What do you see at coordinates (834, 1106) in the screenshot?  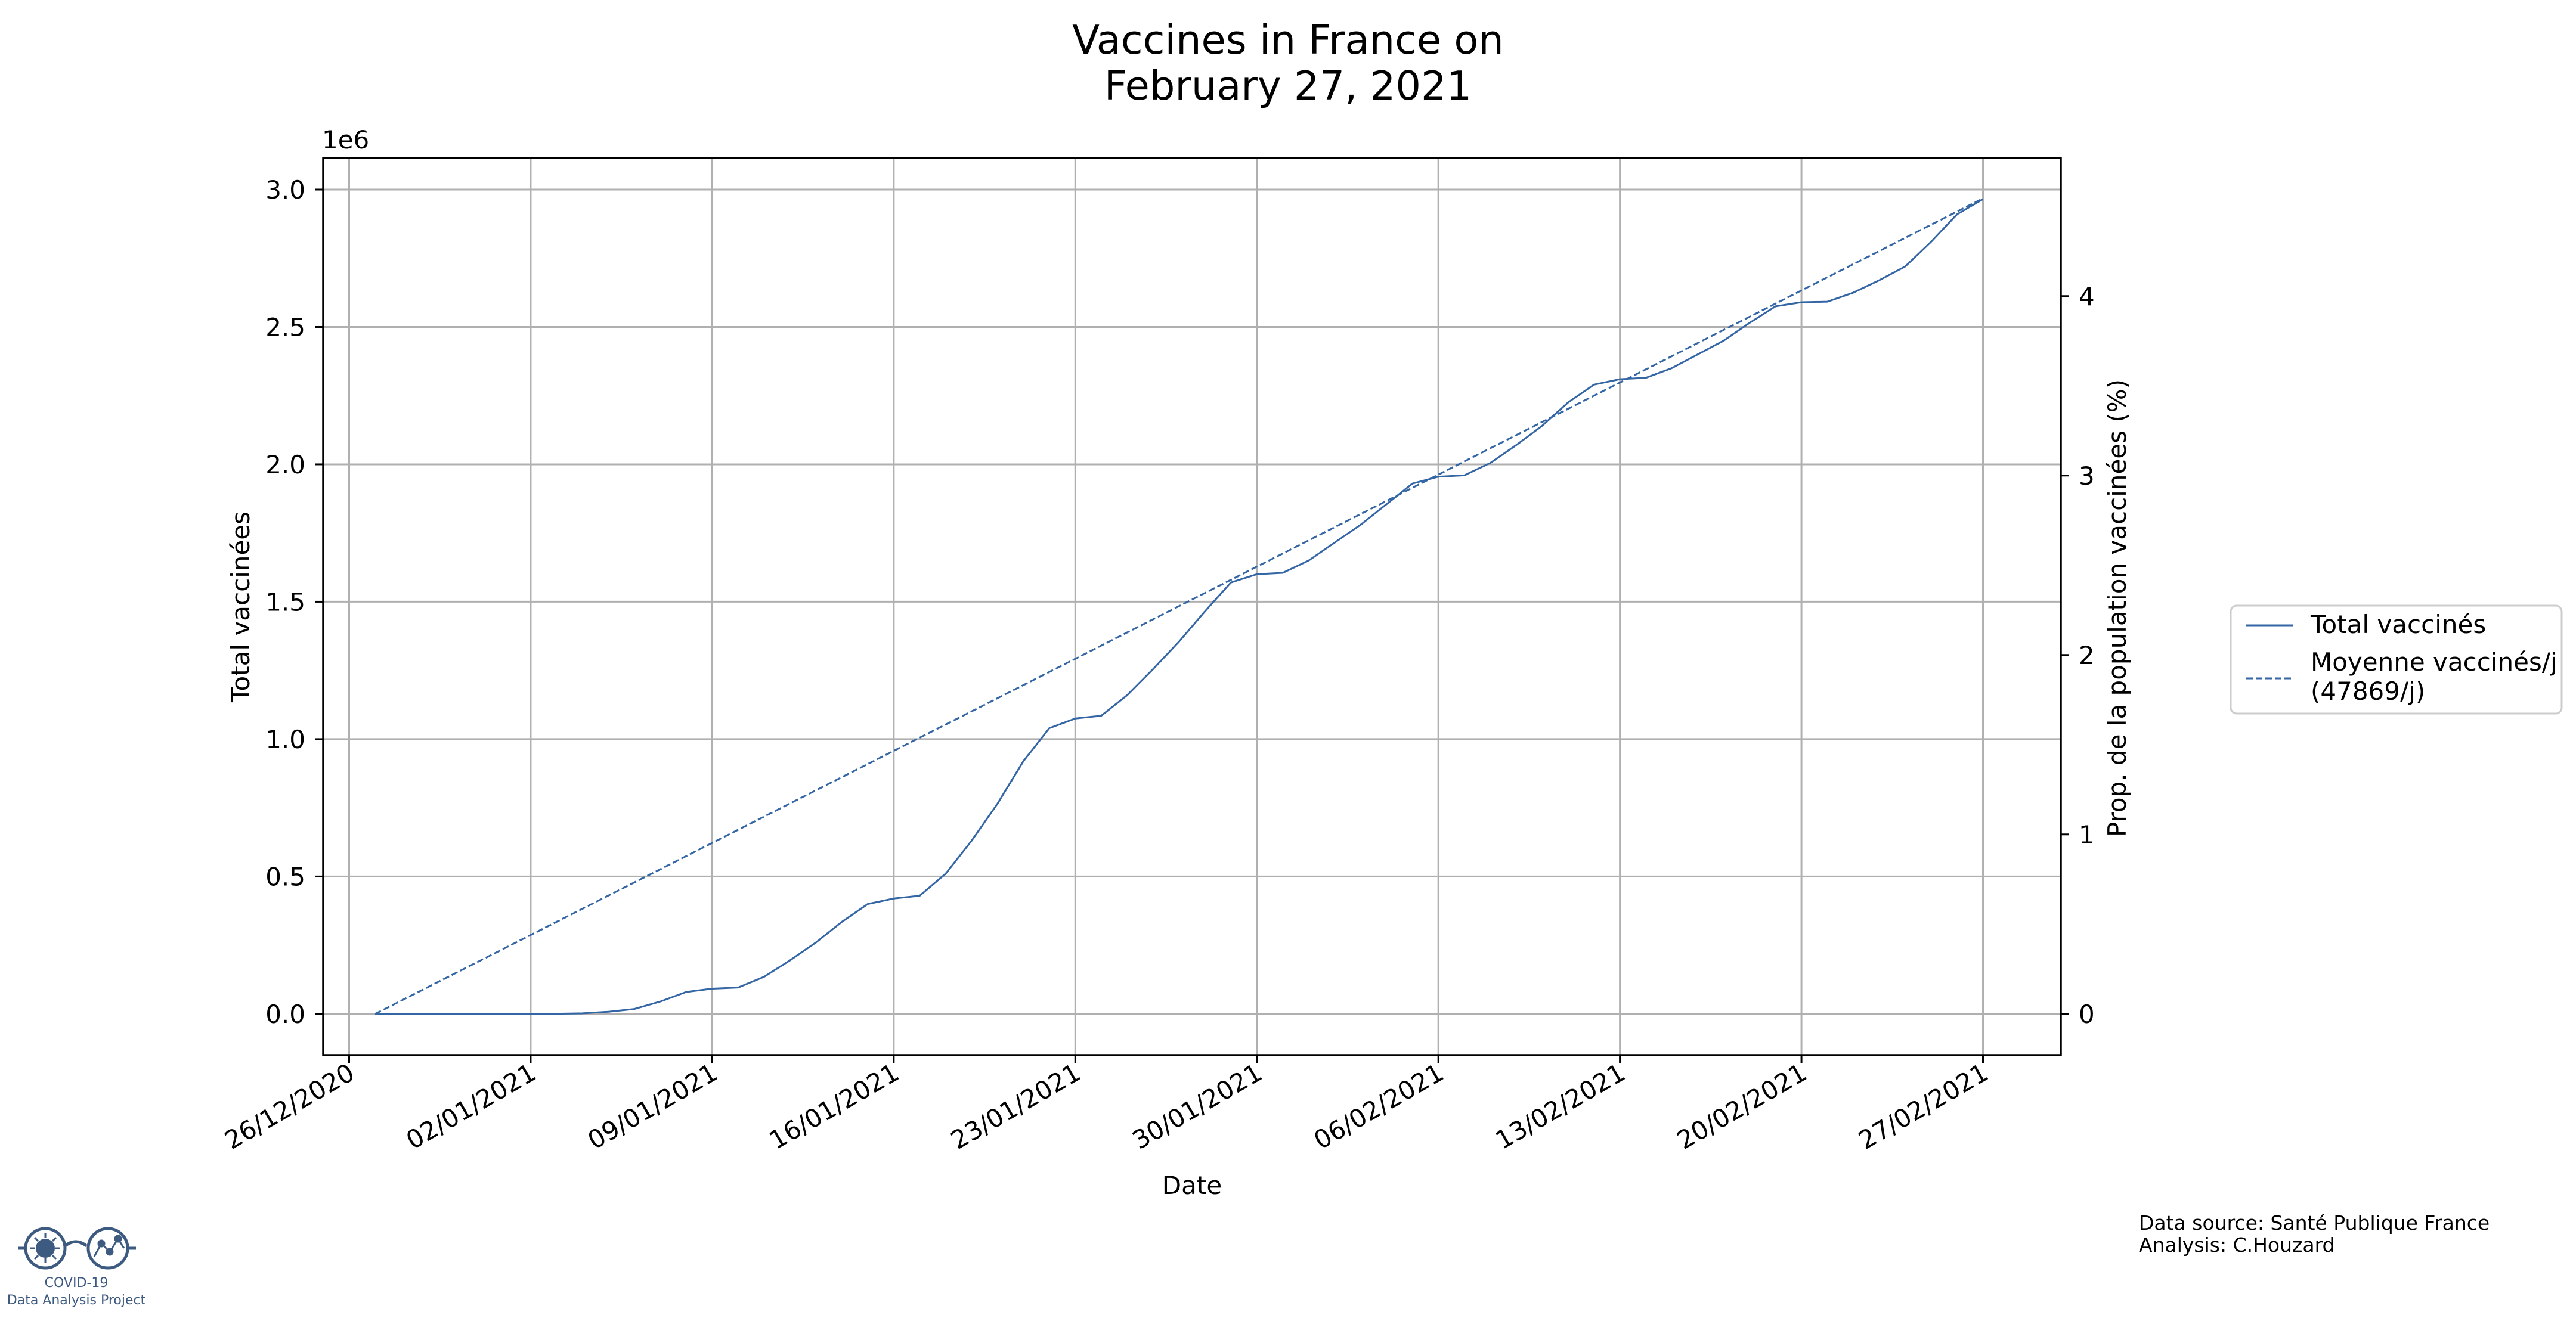 I see `x-tick-label: 16/01/2021` at bounding box center [834, 1106].